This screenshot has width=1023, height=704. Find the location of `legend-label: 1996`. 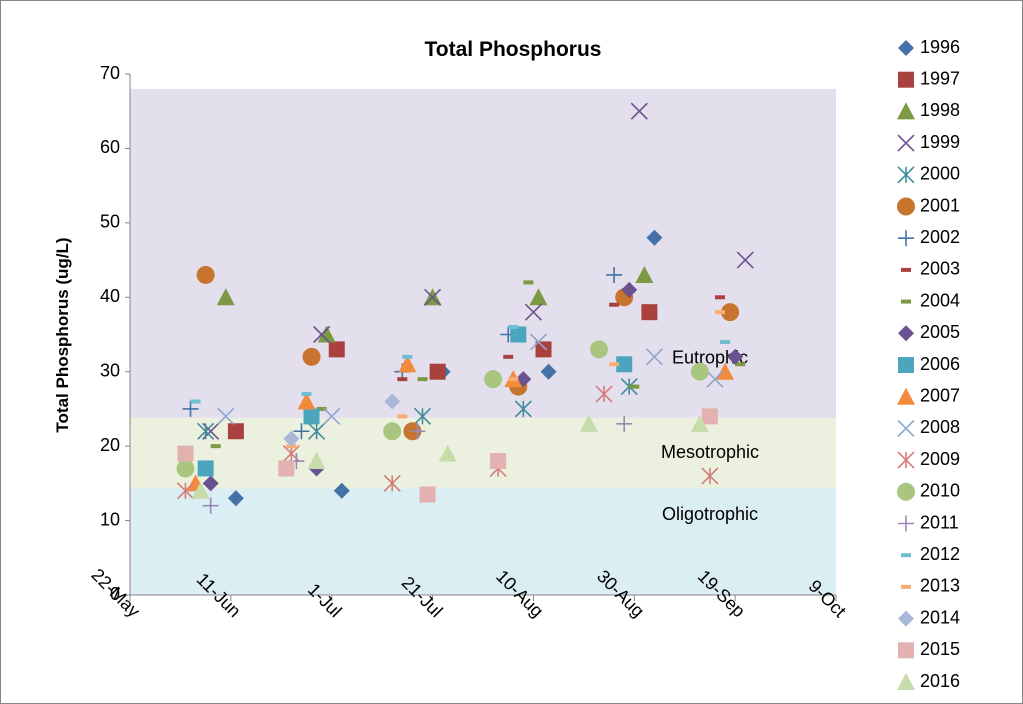

legend-label: 1996 is located at coordinates (940, 47).